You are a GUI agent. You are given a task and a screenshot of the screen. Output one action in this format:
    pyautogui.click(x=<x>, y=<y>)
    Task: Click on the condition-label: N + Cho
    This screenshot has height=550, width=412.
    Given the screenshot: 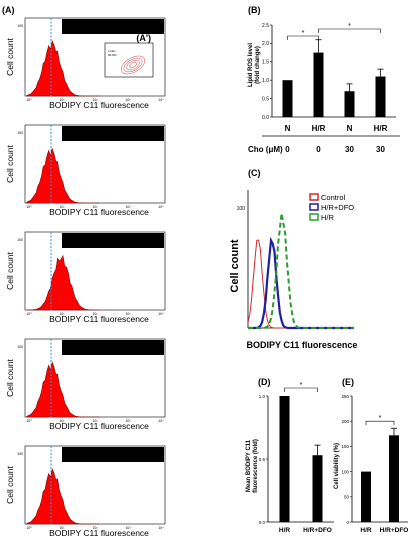 What is the action you would take?
    pyautogui.click(x=113, y=348)
    